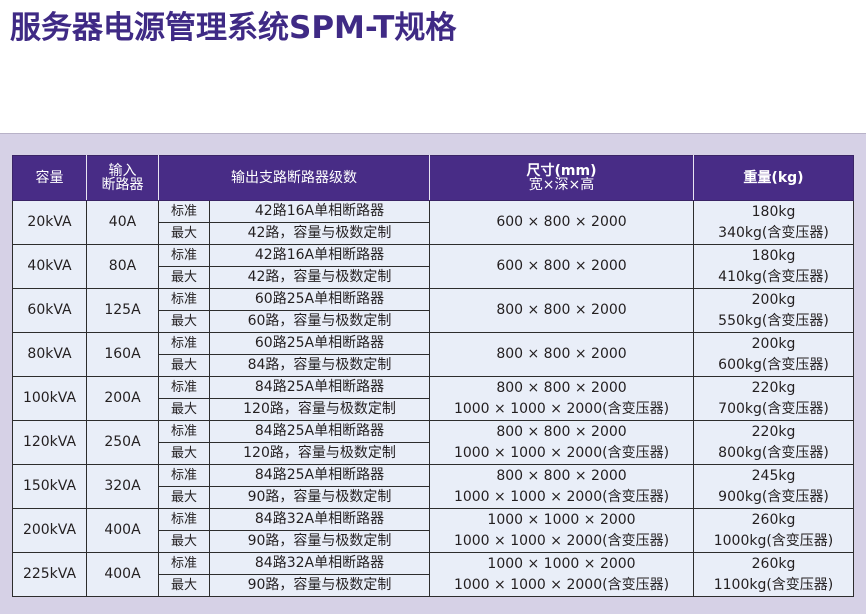  What do you see at coordinates (773, 178) in the screenshot?
I see `header-weight: 重量(kg)` at bounding box center [773, 178].